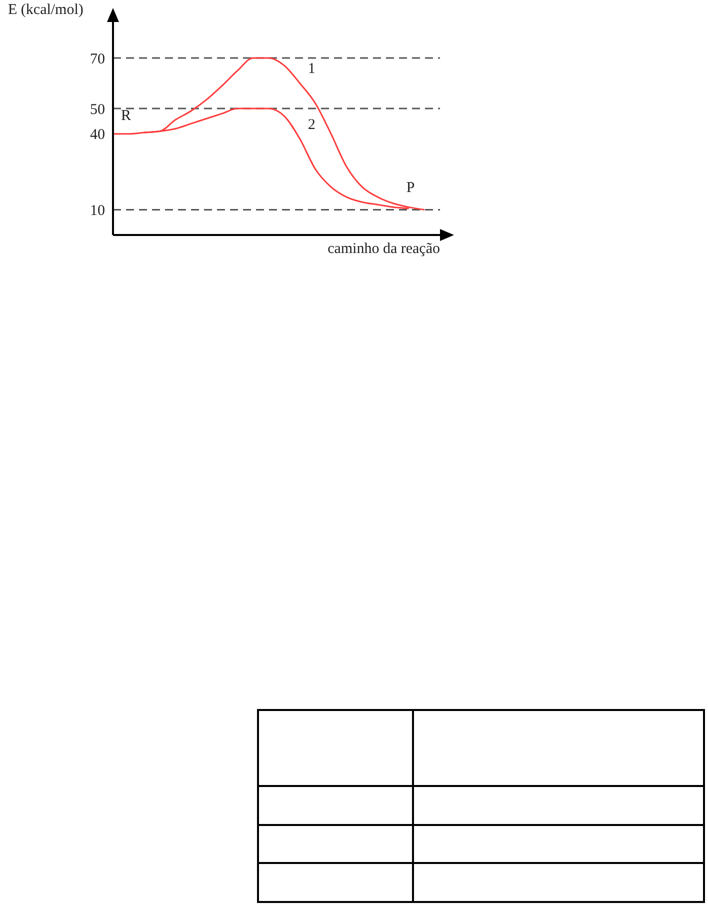 The image size is (708, 904). I want to click on y-tick-label: 10, so click(97, 211).